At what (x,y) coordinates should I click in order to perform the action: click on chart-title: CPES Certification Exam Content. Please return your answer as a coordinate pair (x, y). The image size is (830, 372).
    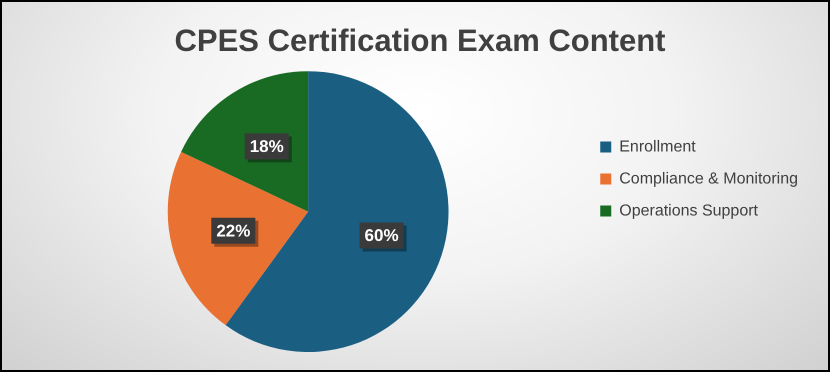
    Looking at the image, I should click on (420, 40).